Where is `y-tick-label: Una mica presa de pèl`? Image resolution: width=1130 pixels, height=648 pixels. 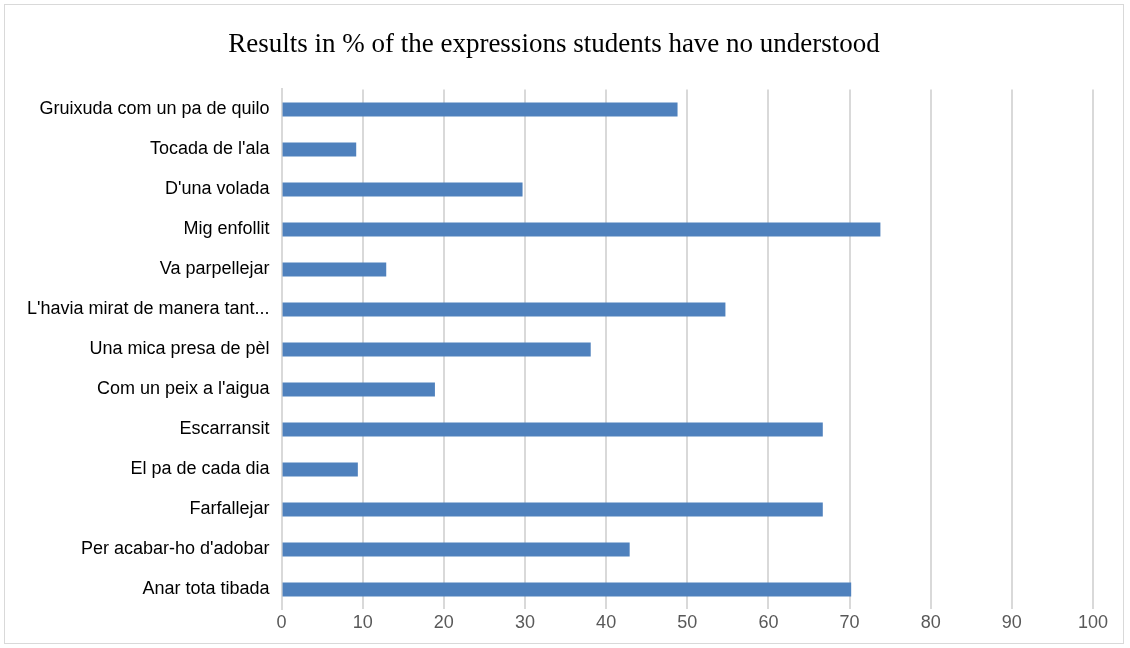 y-tick-label: Una mica presa de pèl is located at coordinates (179, 348).